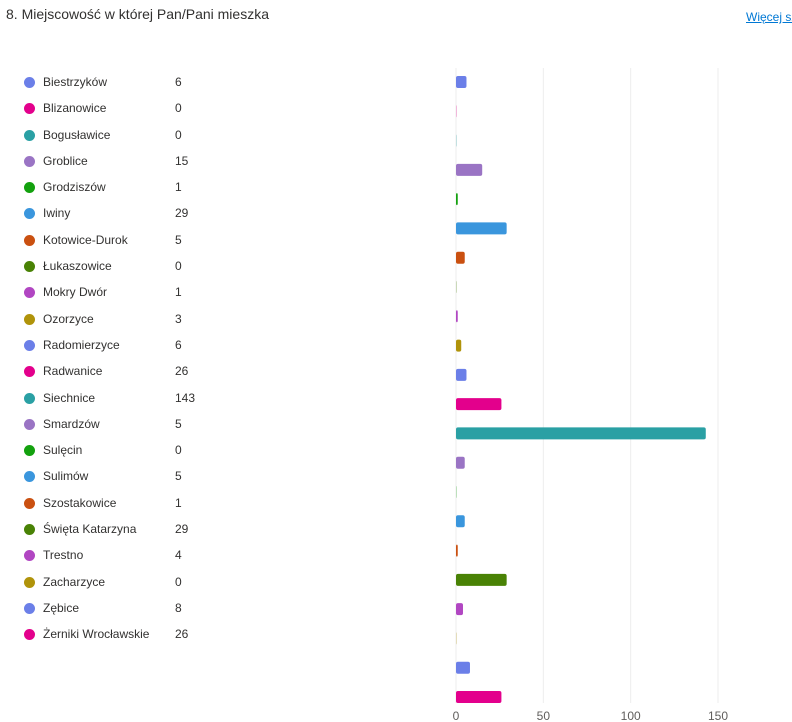 Image resolution: width=792 pixels, height=722 pixels. Describe the element at coordinates (124, 162) in the screenshot. I see `legend-item: Groblice 15` at that location.